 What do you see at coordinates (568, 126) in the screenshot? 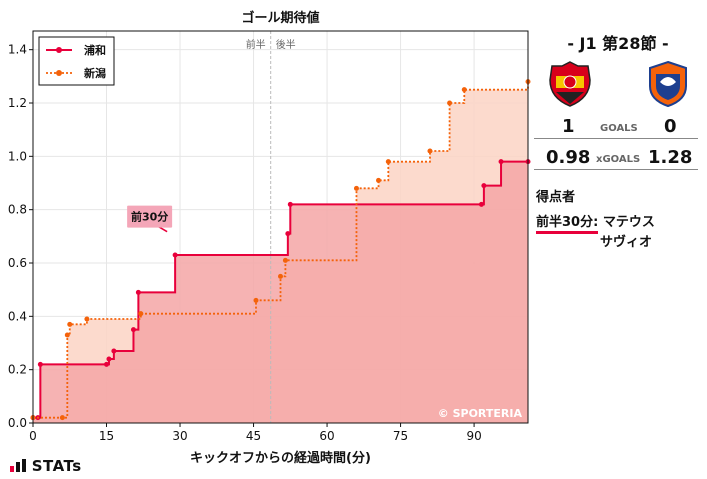
I see `home-goals: 1` at bounding box center [568, 126].